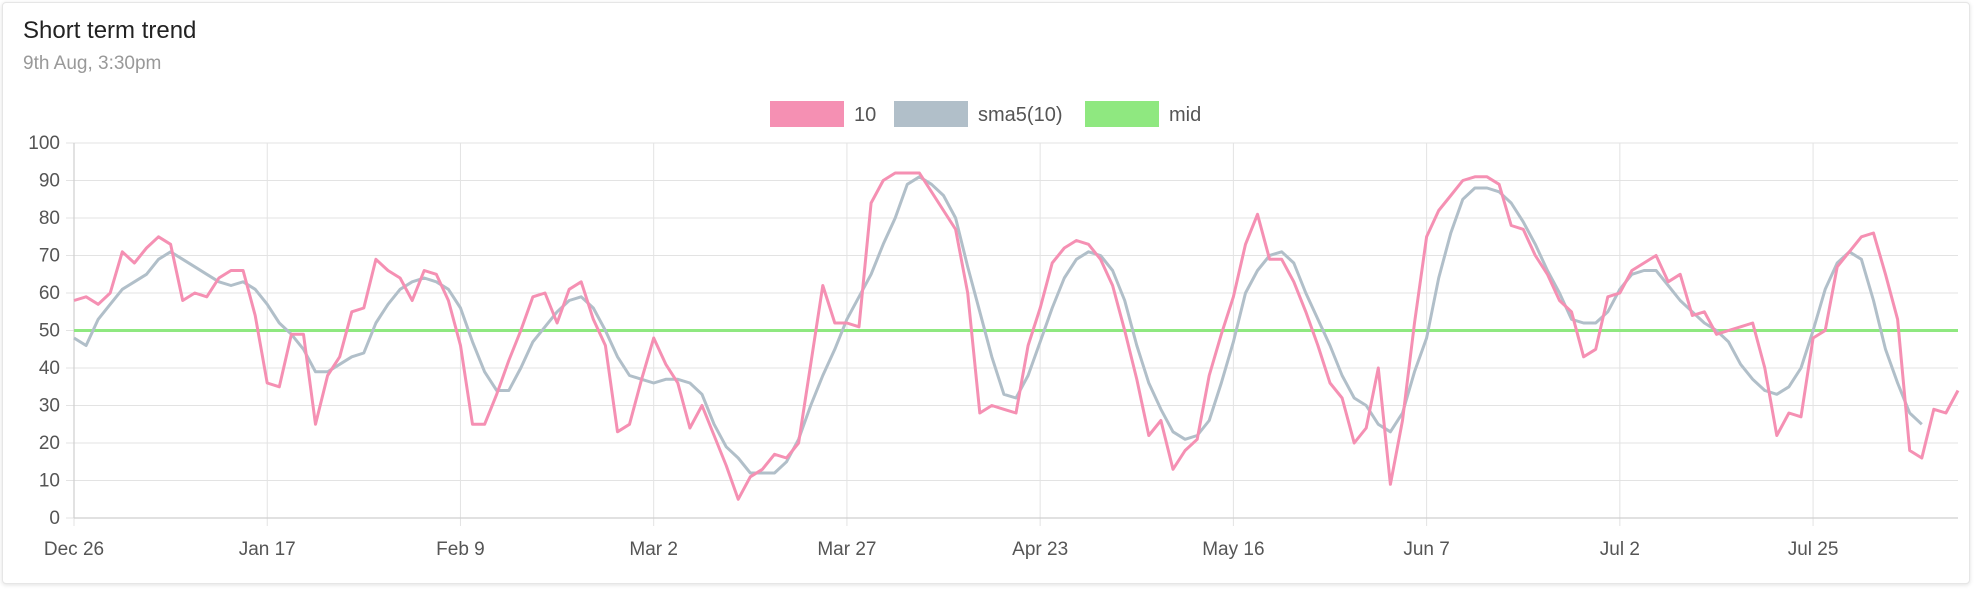 Image resolution: width=1974 pixels, height=592 pixels. Describe the element at coordinates (49, 256) in the screenshot. I see `y-tick-label: 70` at that location.